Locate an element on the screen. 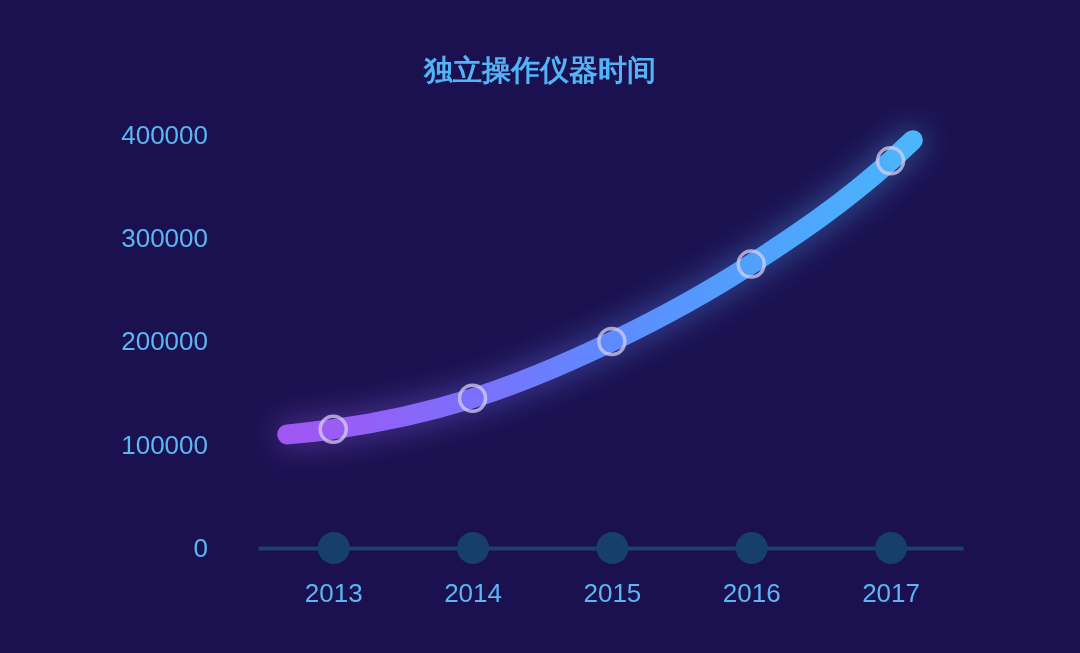 The height and width of the screenshot is (653, 1080). chart-title: 独立操作仪器时间 is located at coordinates (539, 70).